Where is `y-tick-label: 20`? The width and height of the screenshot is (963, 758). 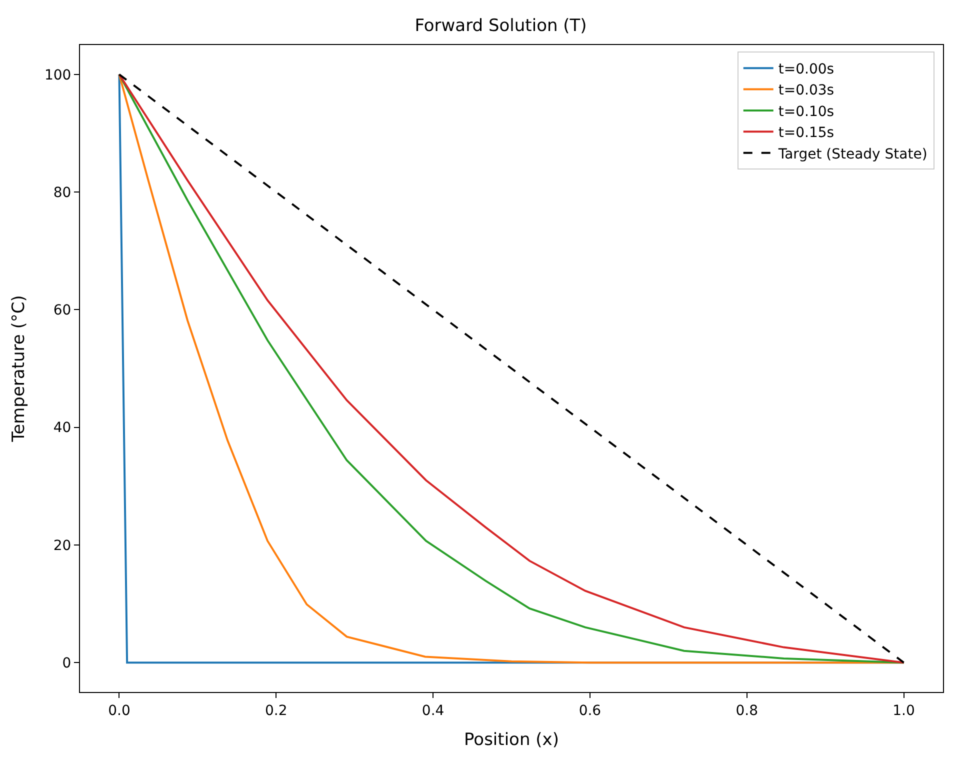
y-tick-label: 20 is located at coordinates (62, 546).